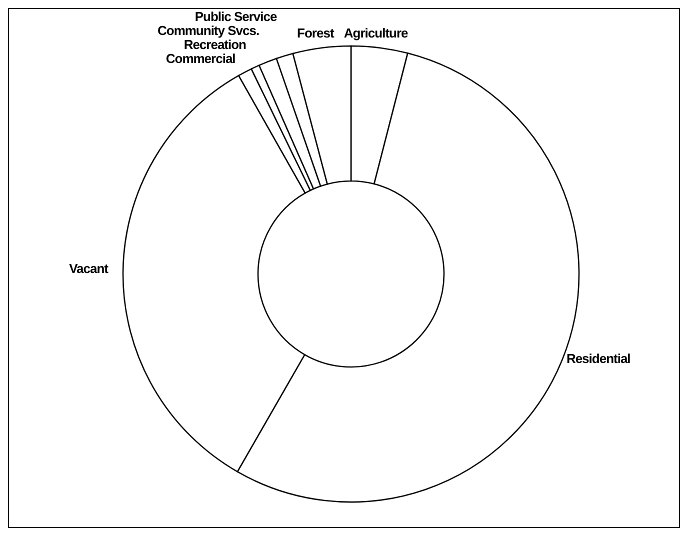 The width and height of the screenshot is (688, 536). What do you see at coordinates (208, 30) in the screenshot?
I see `slice-label: Community Svcs.` at bounding box center [208, 30].